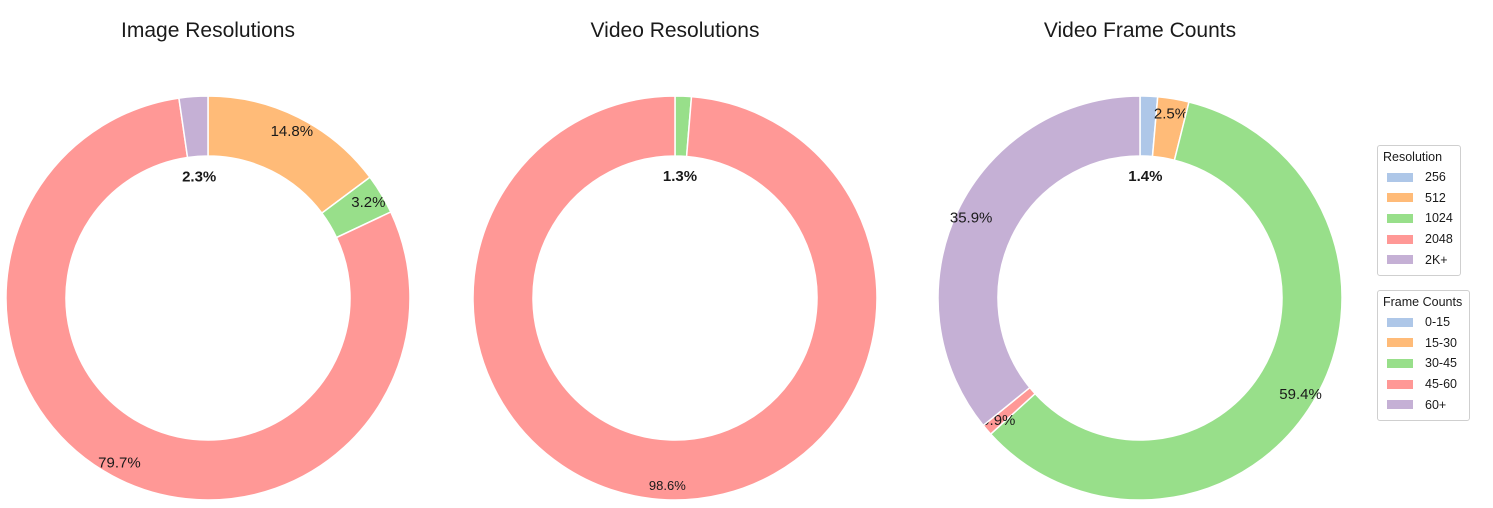  Describe the element at coordinates (1418, 259) in the screenshot. I see `legend-item-2k: 2K+` at that location.